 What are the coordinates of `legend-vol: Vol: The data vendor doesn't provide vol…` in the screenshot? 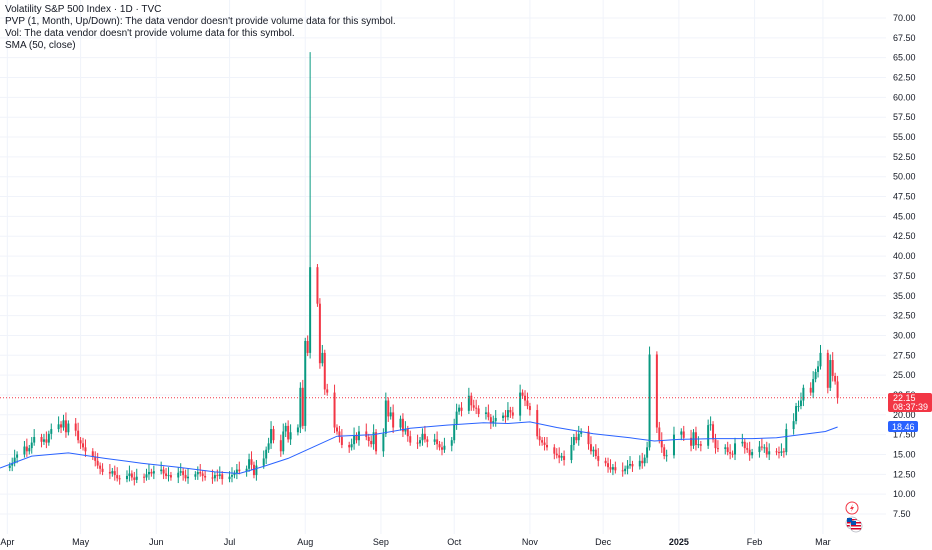 It's located at (150, 33).